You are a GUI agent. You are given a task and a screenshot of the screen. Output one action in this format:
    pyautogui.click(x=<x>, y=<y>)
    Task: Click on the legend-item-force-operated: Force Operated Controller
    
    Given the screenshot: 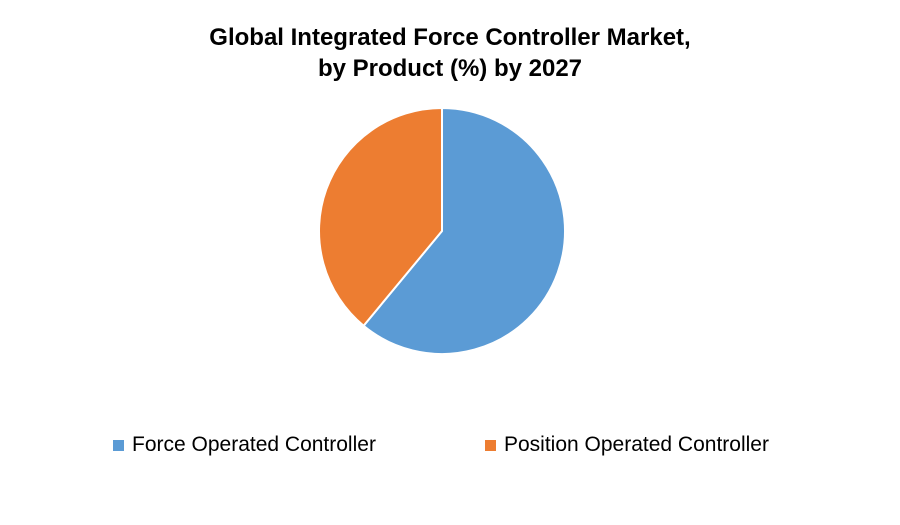 What is the action you would take?
    pyautogui.click(x=244, y=445)
    